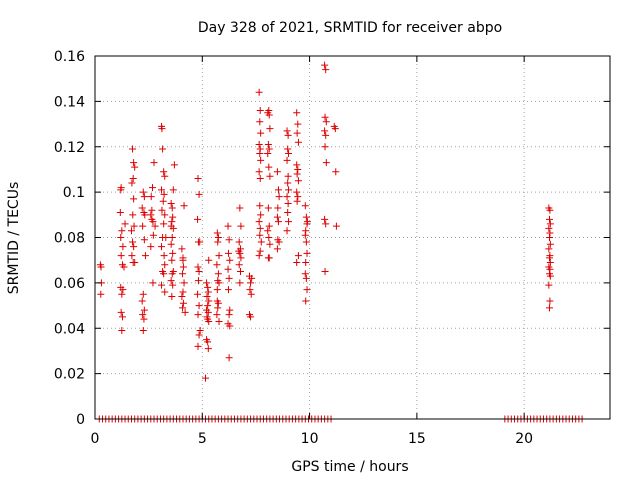 This screenshot has width=640, height=484. I want to click on x-tick-label: 10, so click(310, 439).